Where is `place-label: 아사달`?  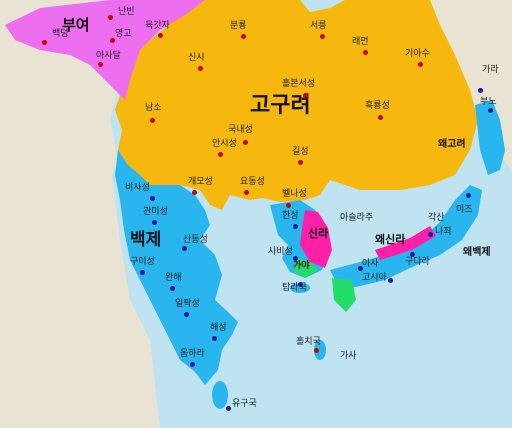
place-label: 아사달 is located at coordinates (108, 56).